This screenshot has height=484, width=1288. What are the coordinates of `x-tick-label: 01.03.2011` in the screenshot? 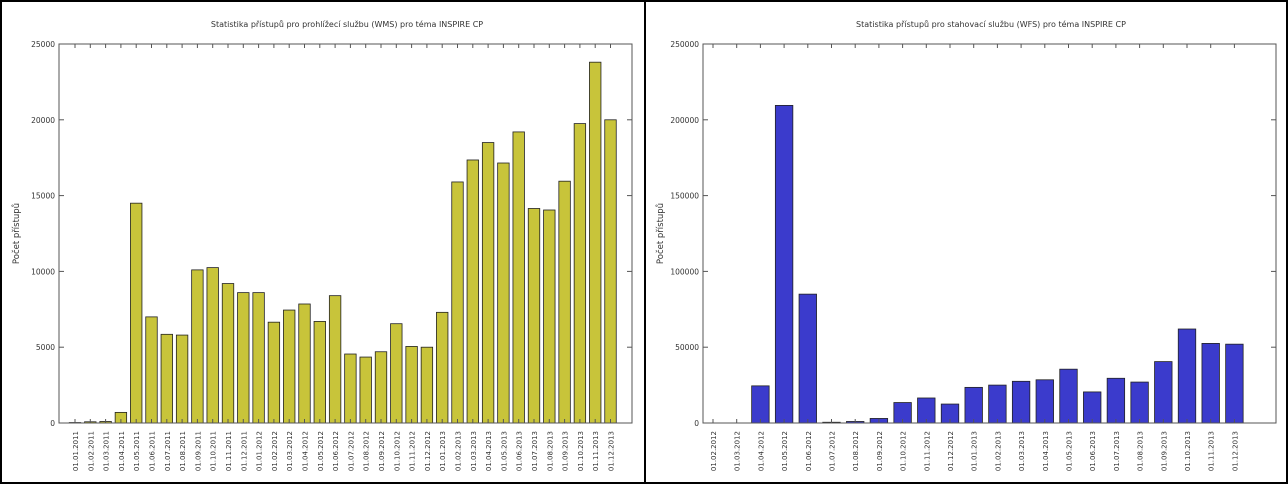 It's located at (107, 451).